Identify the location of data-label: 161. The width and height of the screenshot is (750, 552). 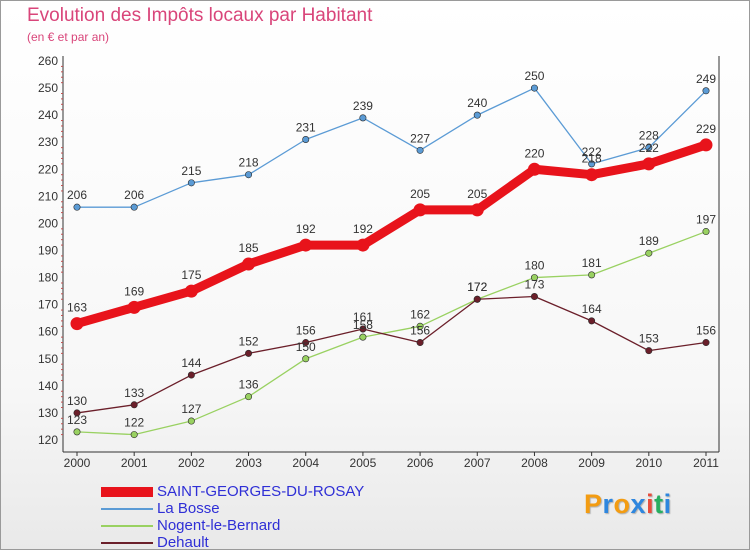
(363, 317).